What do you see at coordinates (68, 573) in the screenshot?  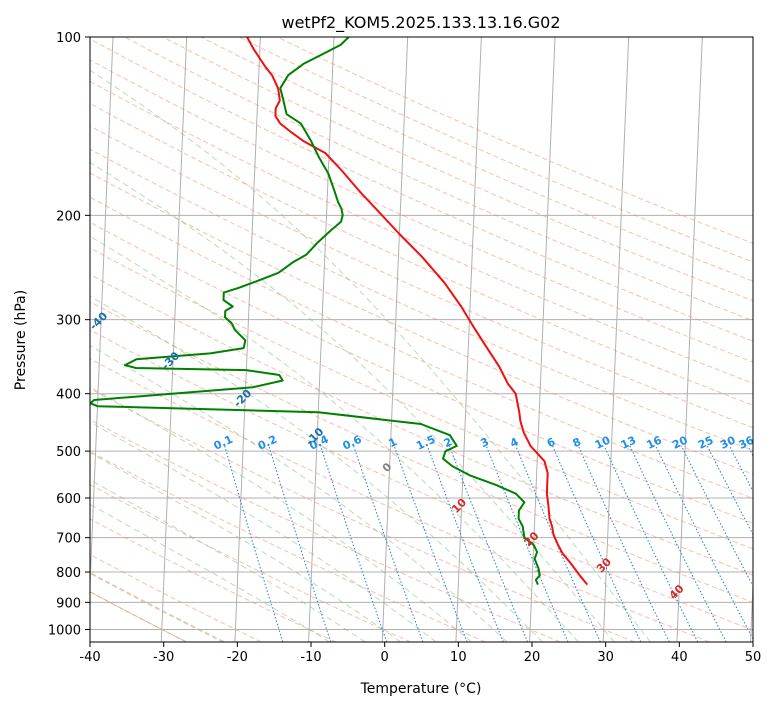 I see `y-tick-label: 800` at bounding box center [68, 573].